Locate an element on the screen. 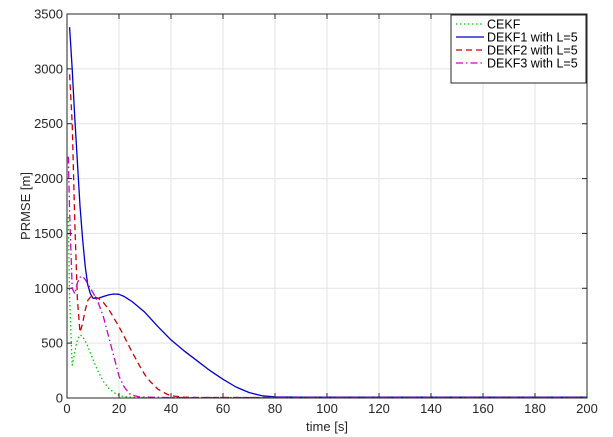 This screenshot has height=437, width=613. x-tick-label: 0 is located at coordinates (66, 408).